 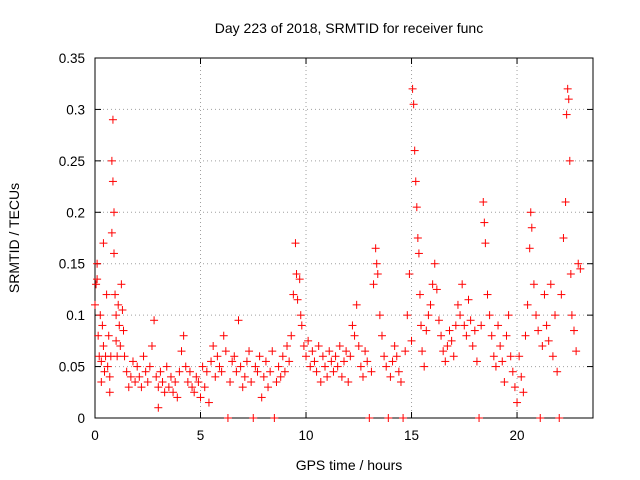 What do you see at coordinates (517, 435) in the screenshot?
I see `x-tick-label: 20` at bounding box center [517, 435].